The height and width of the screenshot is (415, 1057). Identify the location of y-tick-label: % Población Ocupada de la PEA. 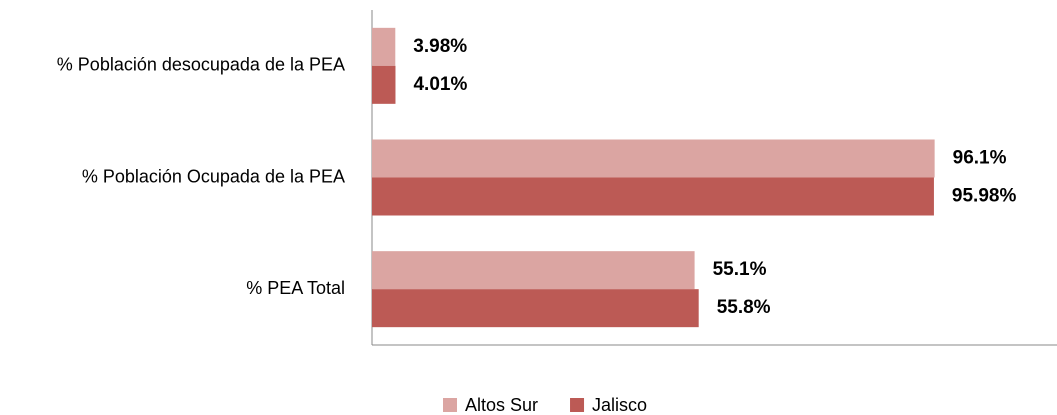
(213, 176).